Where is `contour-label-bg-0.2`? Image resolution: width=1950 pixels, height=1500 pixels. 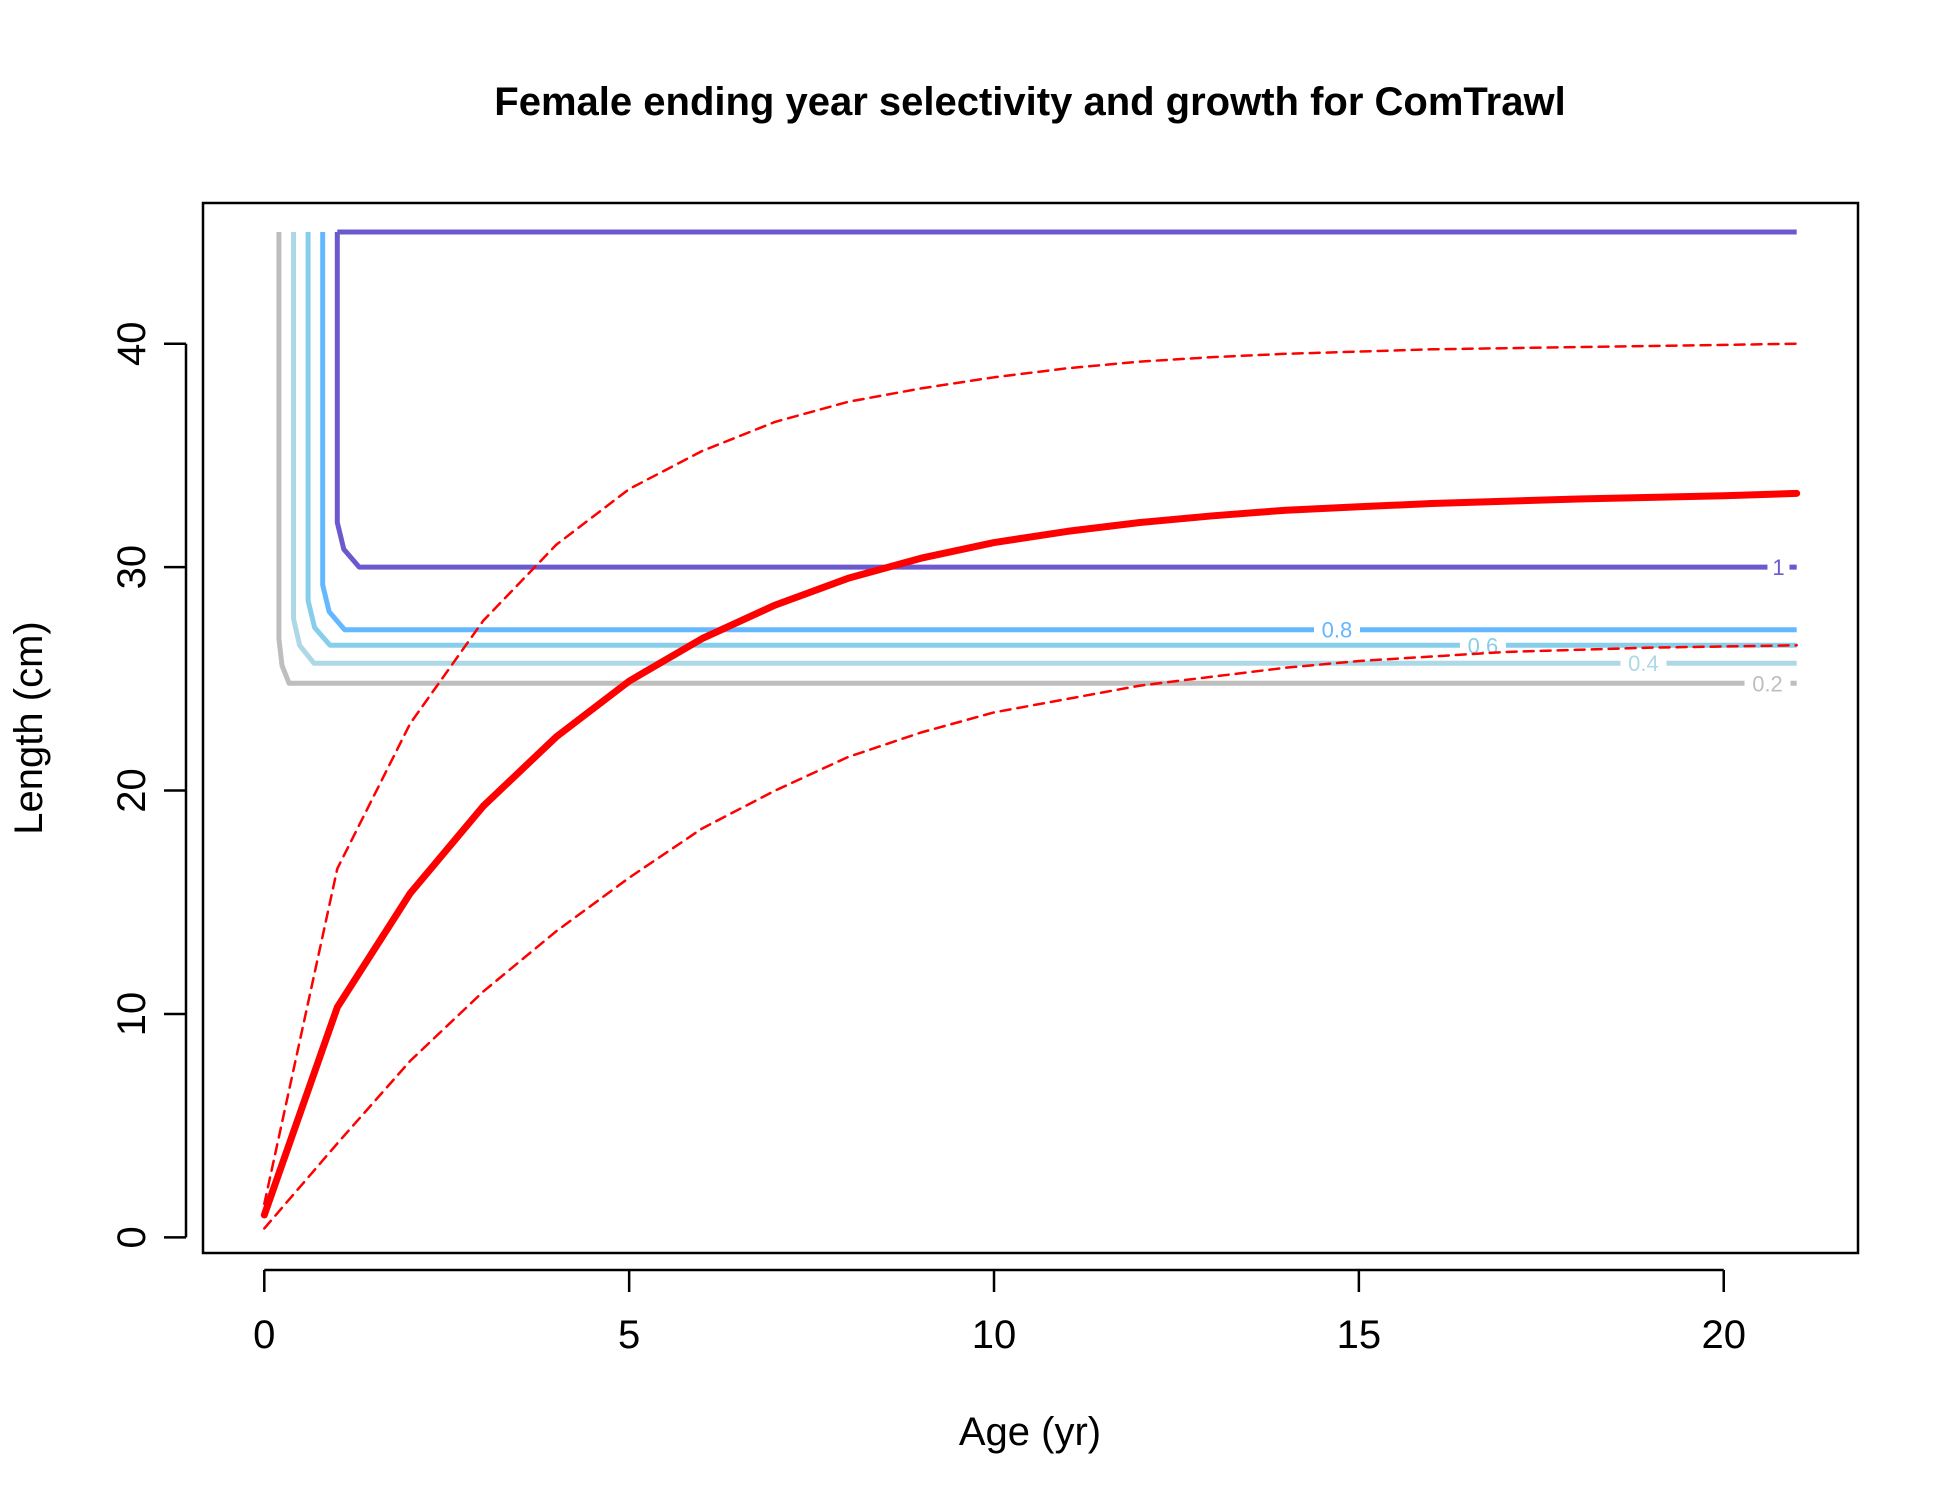 contour-label-bg-0.2 is located at coordinates (1767, 683).